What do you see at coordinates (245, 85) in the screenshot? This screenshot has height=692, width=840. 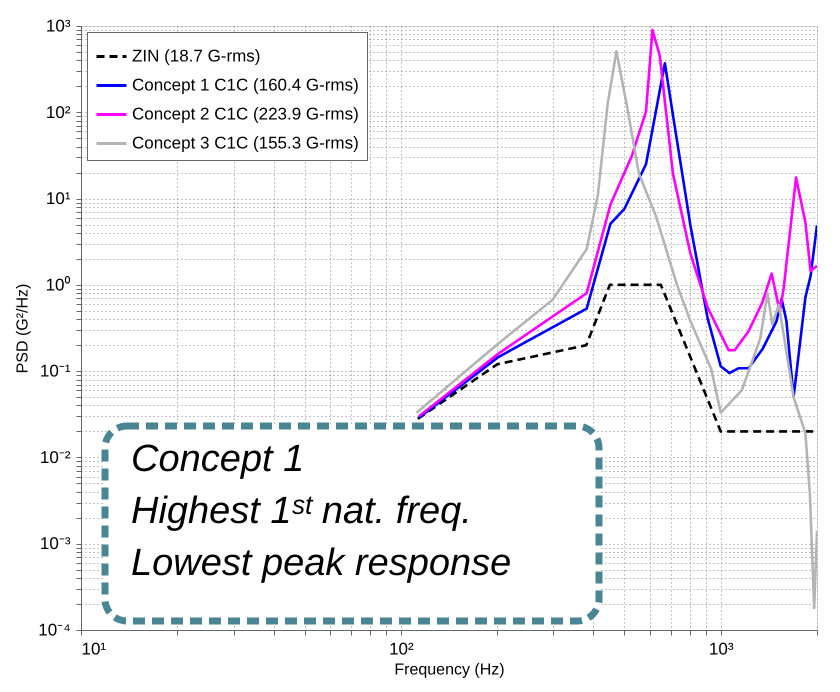 I see `legend-label: Concept 1 C1C (160.4 G-rms)` at bounding box center [245, 85].